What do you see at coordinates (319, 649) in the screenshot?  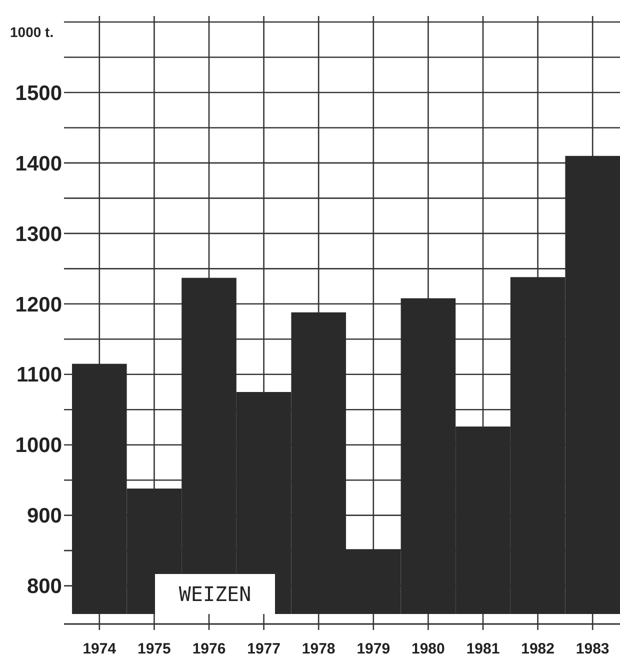 I see `x-tick-label: 1978` at bounding box center [319, 649].